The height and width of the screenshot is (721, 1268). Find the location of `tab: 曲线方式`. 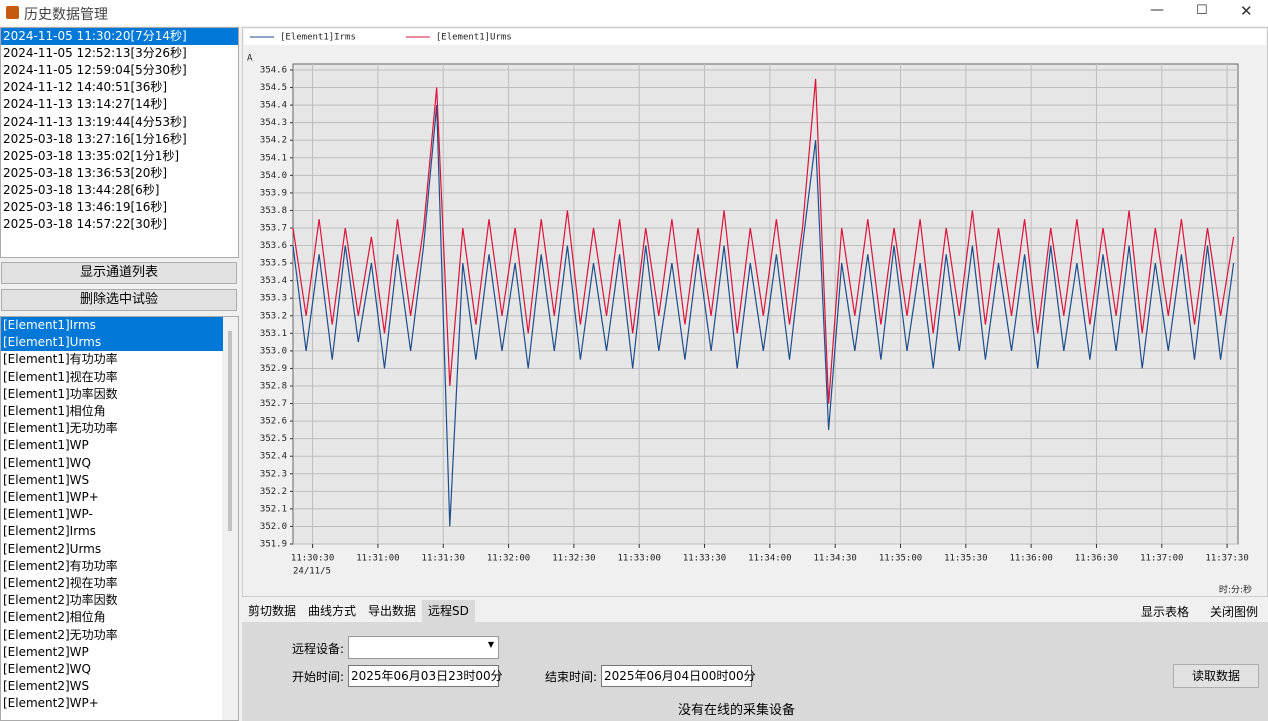

tab: 曲线方式 is located at coordinates (332, 611).